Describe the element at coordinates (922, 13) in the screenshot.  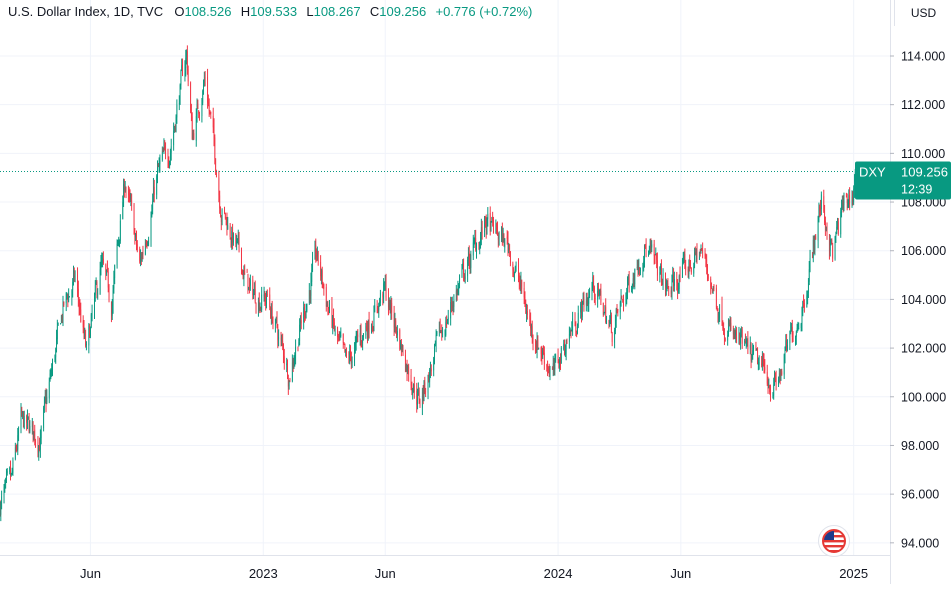
I see `currency-selector: USD` at that location.